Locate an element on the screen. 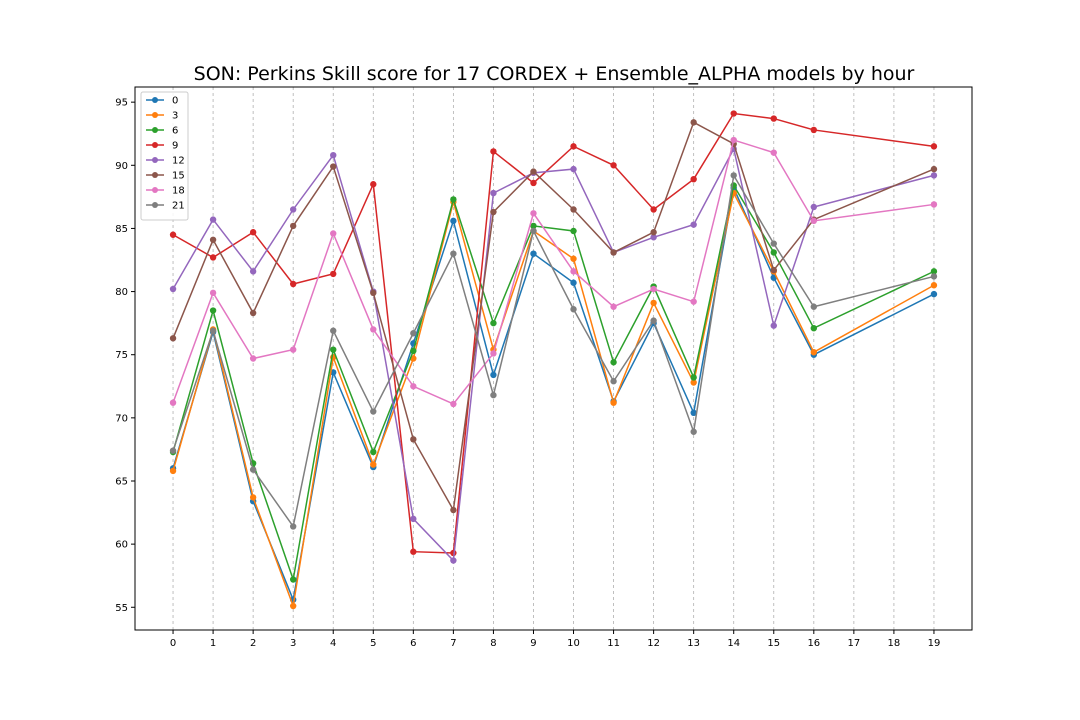  x-tick-label: 18 is located at coordinates (894, 643).